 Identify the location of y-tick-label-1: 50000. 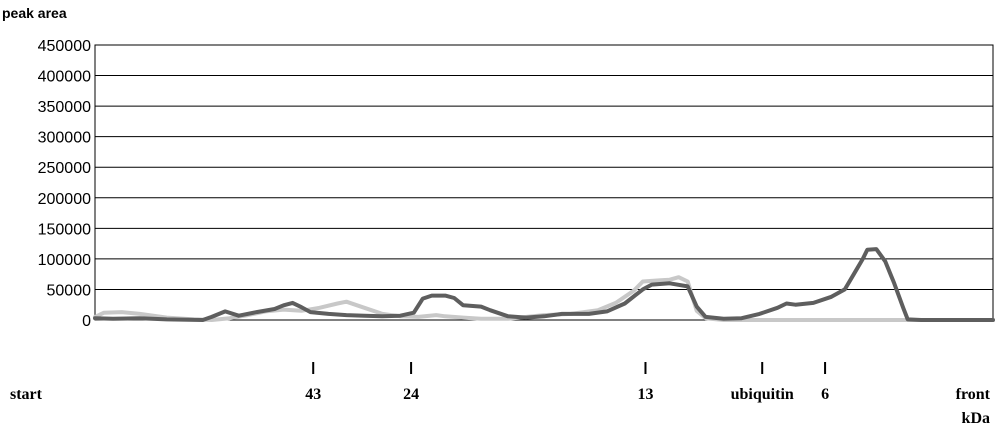
(69, 290).